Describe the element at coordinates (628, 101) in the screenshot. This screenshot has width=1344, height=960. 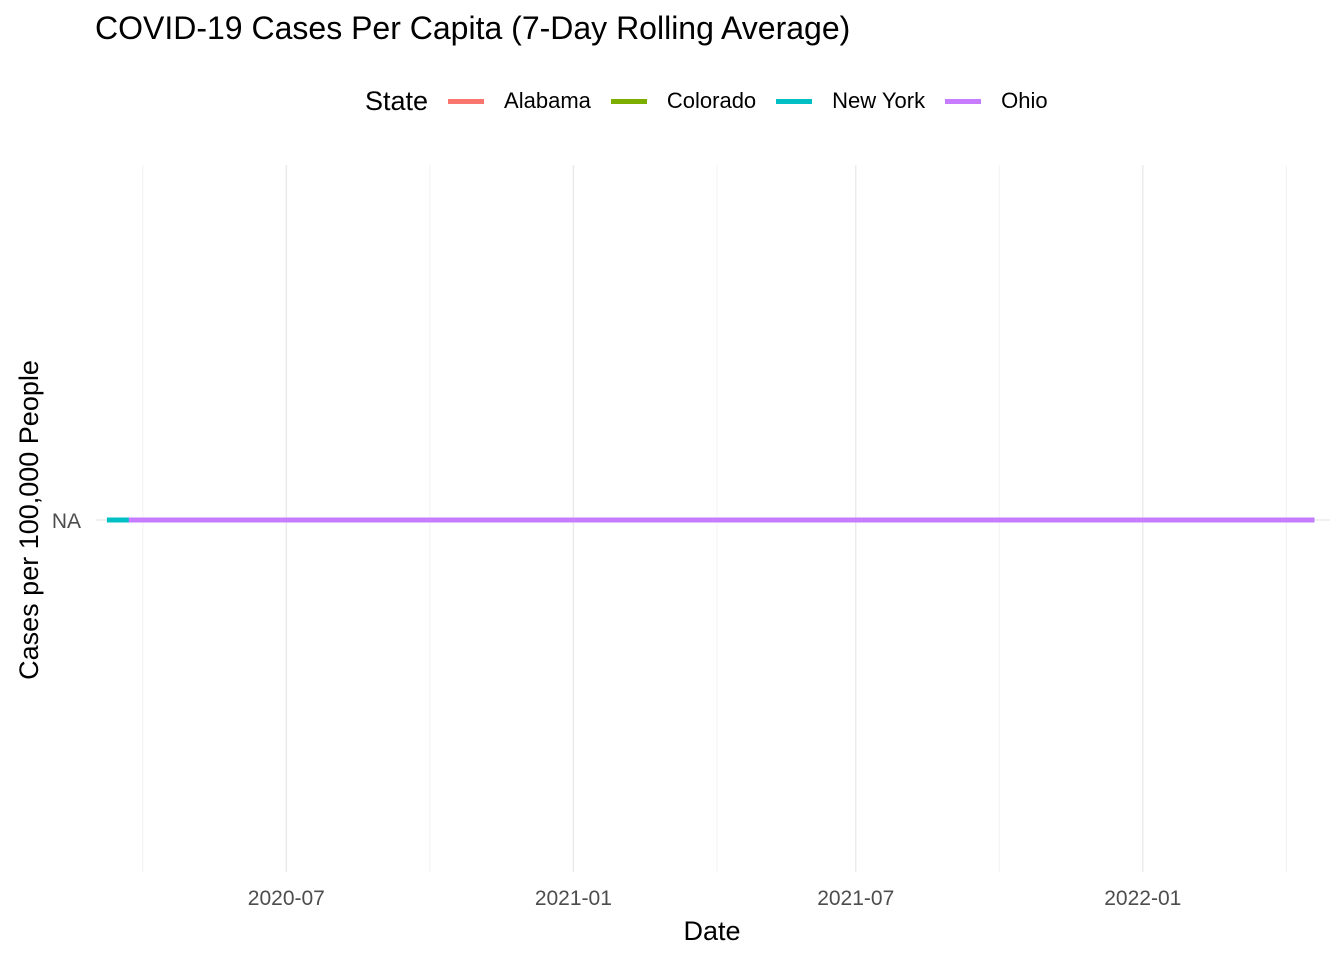
I see `legend-key-colorado` at that location.